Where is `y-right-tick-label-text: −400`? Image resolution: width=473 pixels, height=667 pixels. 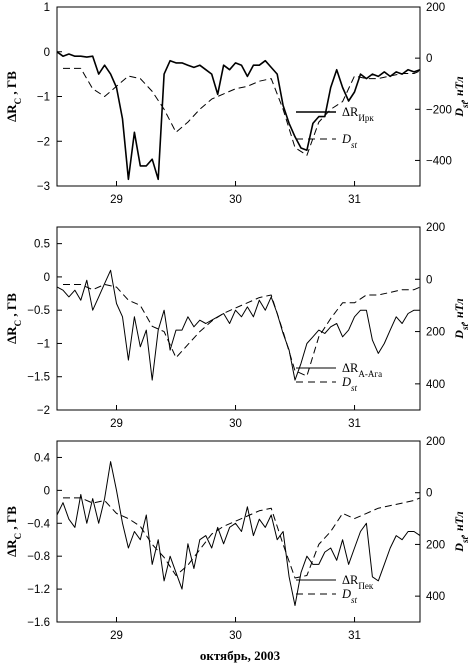
y-right-tick-label-text: −400 is located at coordinates (439, 161).